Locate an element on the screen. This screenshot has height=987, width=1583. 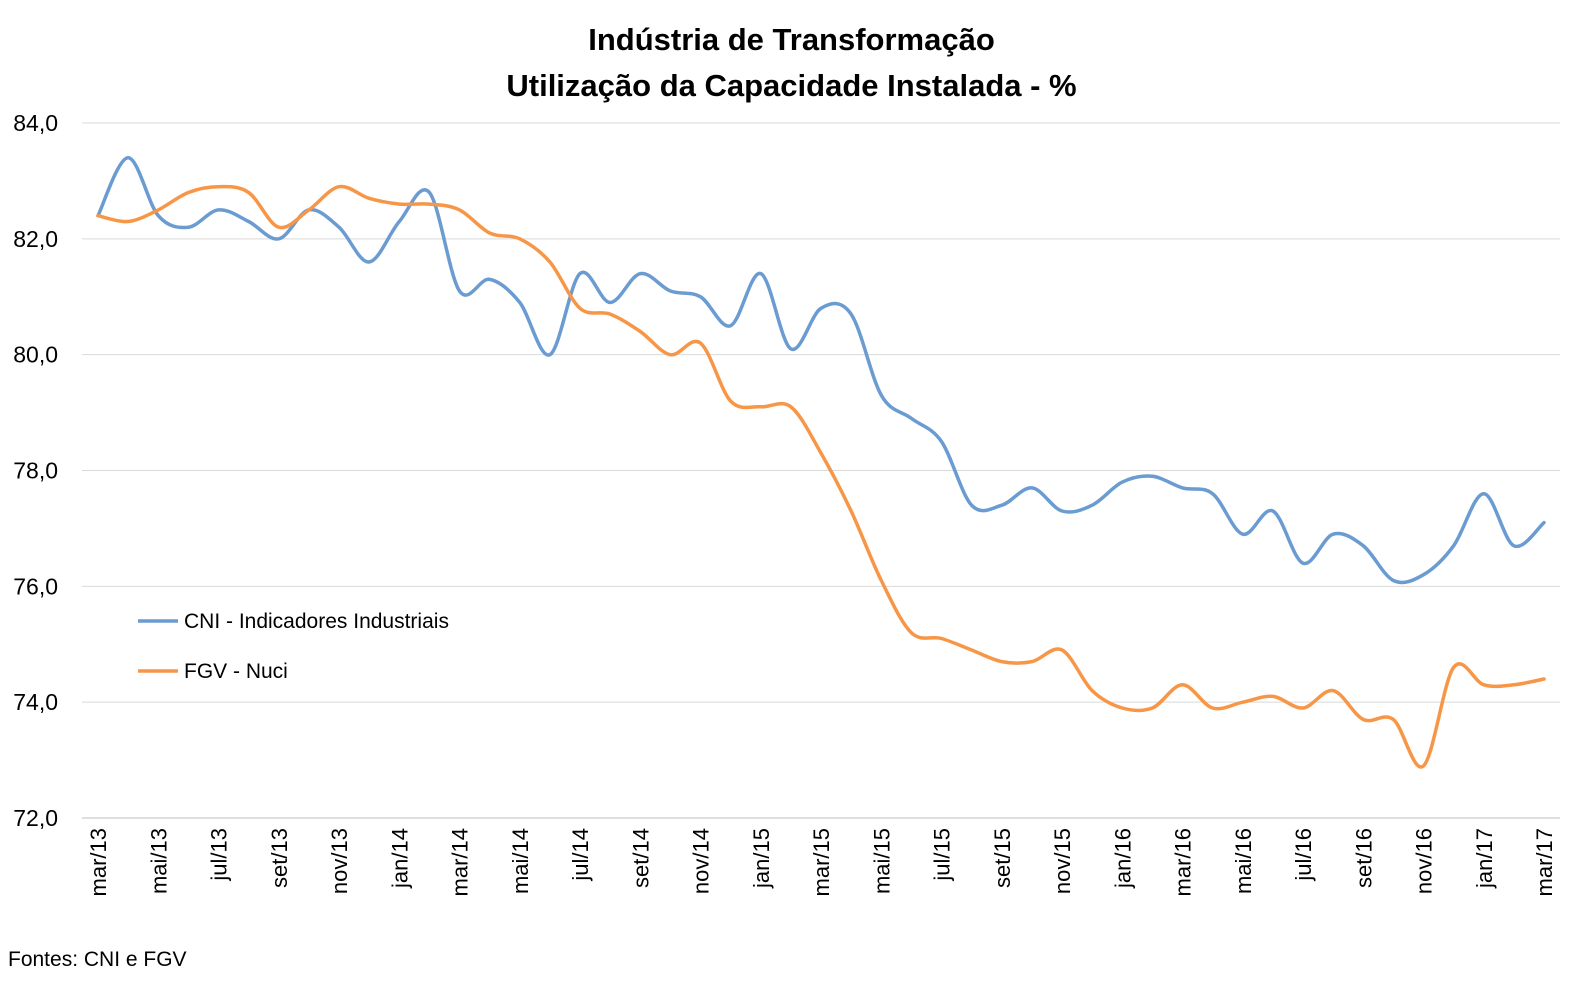
x-tick-label: nov/16 is located at coordinates (1424, 861).